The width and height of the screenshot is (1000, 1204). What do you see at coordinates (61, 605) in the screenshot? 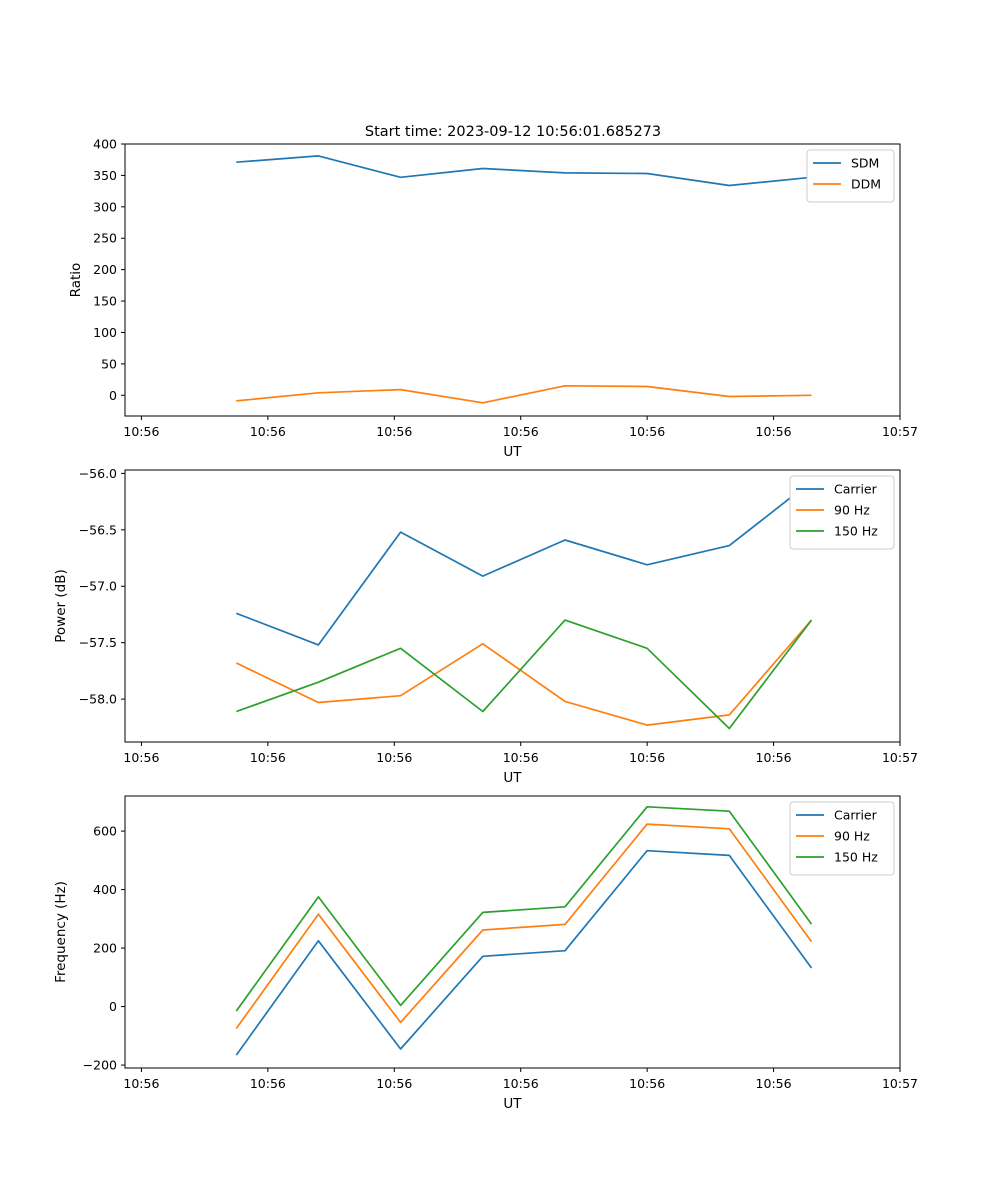
I see `y-axis-label: Power (dB)` at bounding box center [61, 605].